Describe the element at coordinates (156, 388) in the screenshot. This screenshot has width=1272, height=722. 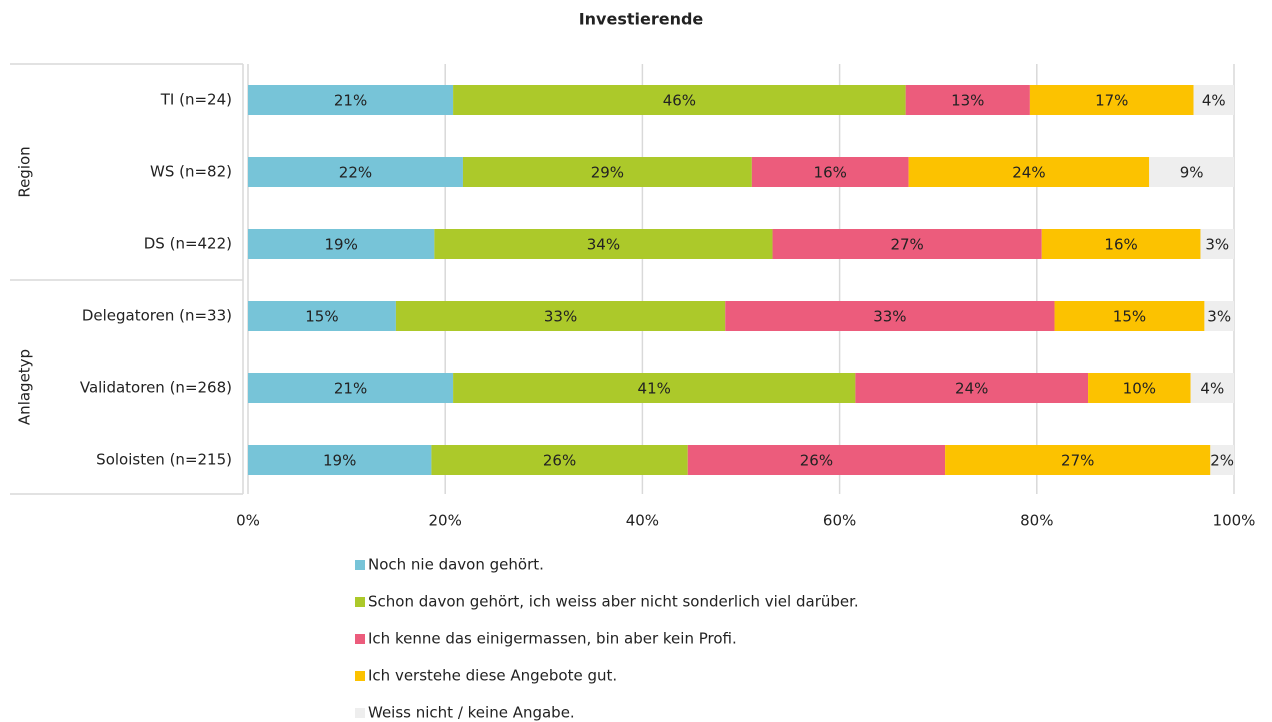
I see `y-tick-label: Validatoren (n=268)` at that location.